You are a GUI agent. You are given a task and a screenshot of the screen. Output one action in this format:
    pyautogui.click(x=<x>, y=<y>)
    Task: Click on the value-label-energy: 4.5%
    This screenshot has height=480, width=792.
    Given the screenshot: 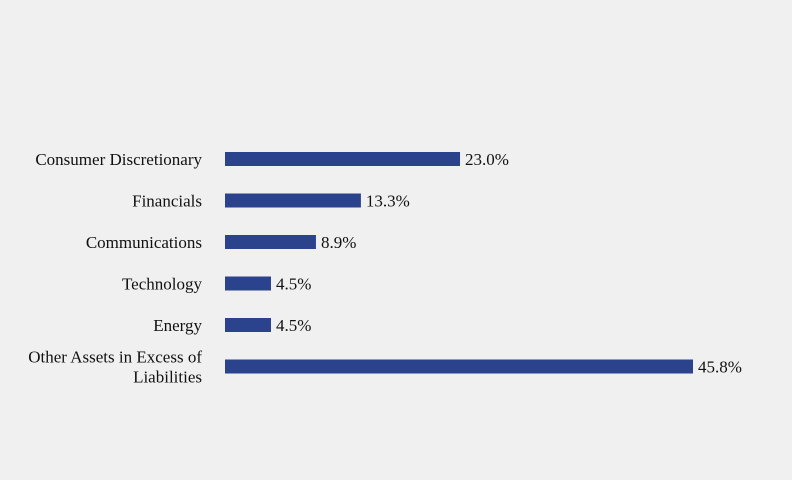 What is the action you would take?
    pyautogui.click(x=293, y=325)
    